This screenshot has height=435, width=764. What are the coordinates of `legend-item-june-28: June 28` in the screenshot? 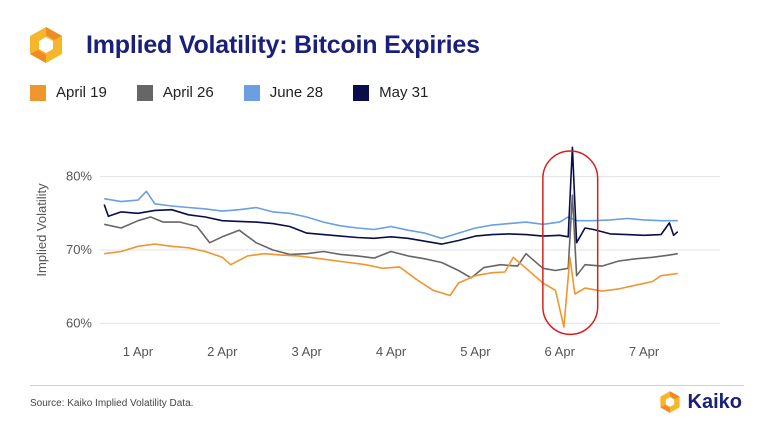 It's located at (283, 92).